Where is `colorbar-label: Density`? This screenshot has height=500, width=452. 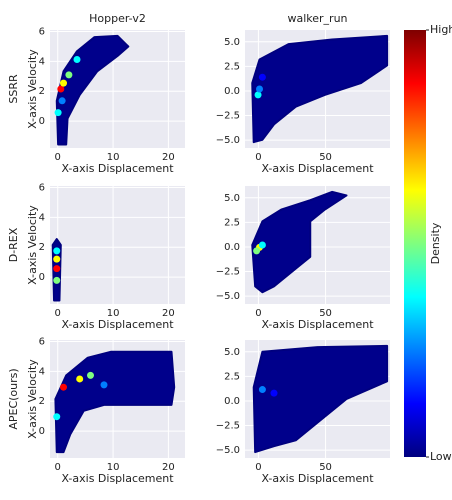 colorbar-label: Density is located at coordinates (435, 243).